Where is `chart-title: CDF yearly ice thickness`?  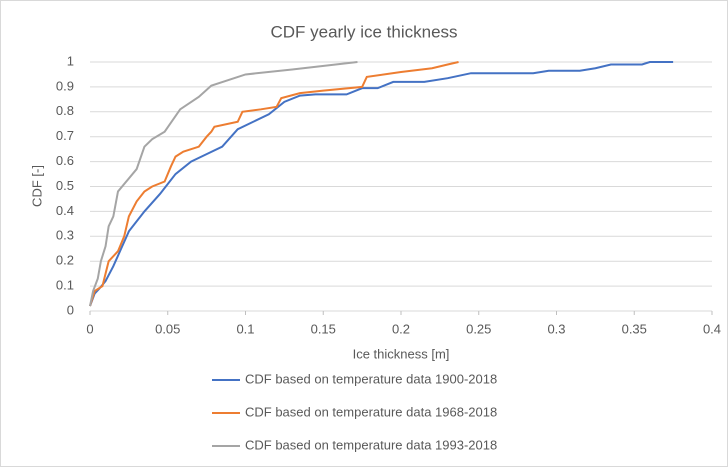 chart-title: CDF yearly ice thickness is located at coordinates (363, 31).